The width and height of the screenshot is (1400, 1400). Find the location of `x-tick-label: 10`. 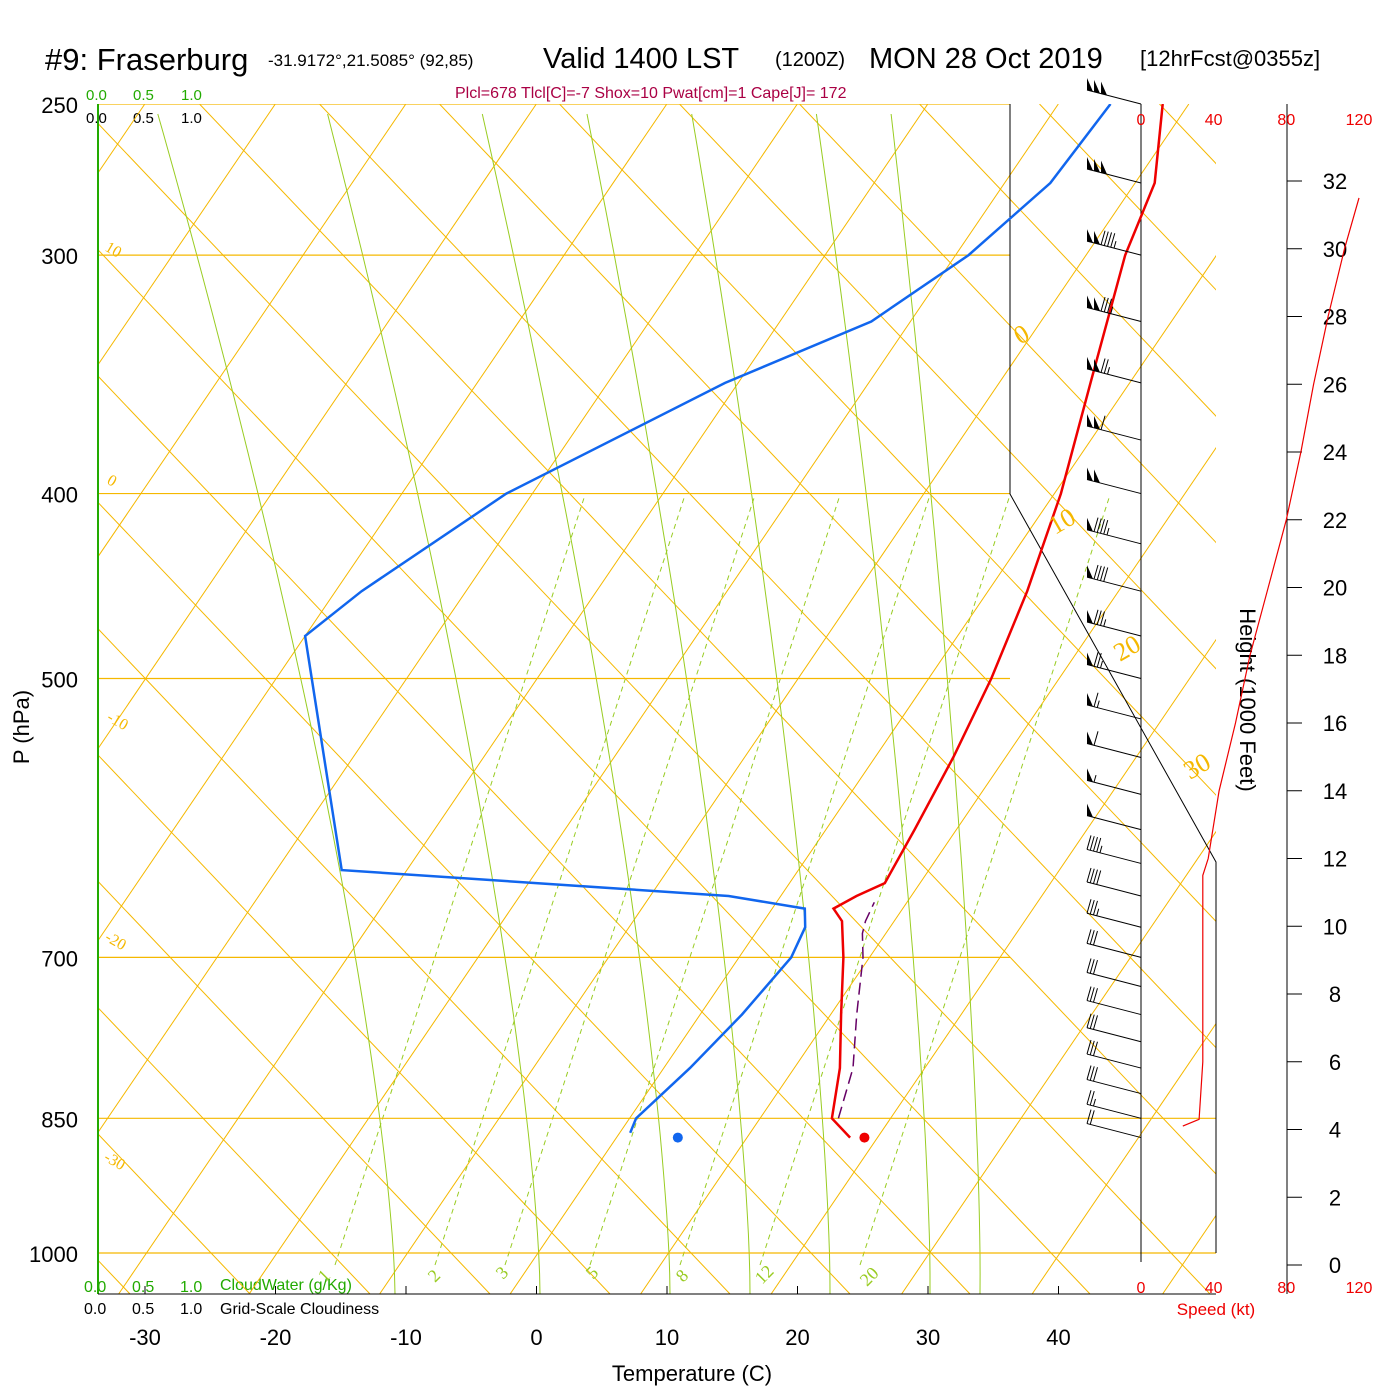

x-tick-label: 10 is located at coordinates (667, 1337).